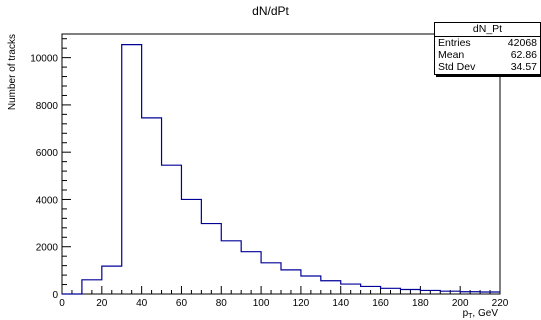 This screenshot has height=320, width=541. I want to click on y-tick-label: 2000, so click(47, 248).